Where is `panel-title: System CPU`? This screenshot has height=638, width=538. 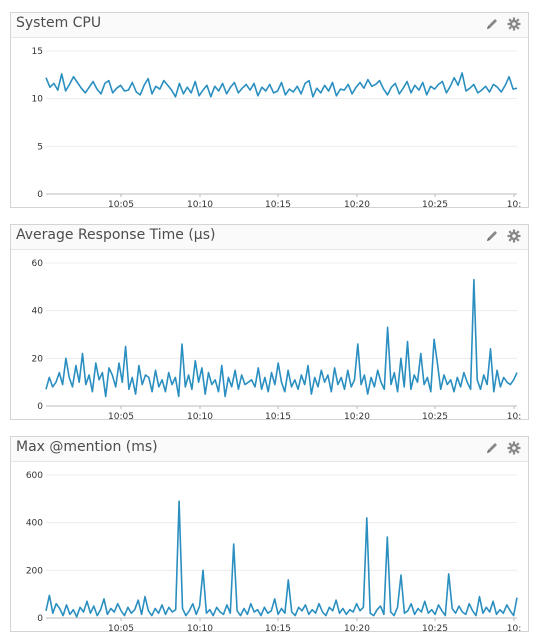 panel-title: System CPU is located at coordinates (59, 23).